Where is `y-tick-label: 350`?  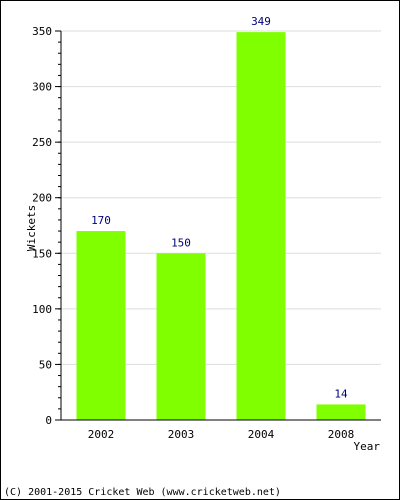
y-tick-label: 350 is located at coordinates (42, 31).